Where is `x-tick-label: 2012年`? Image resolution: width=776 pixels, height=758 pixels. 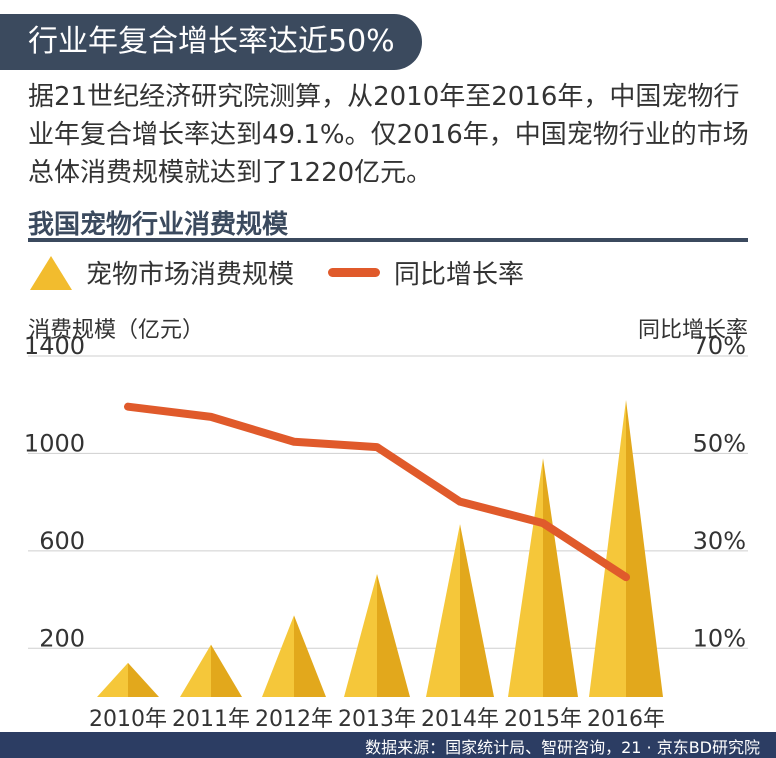 x-tick-label: 2012年 is located at coordinates (294, 719).